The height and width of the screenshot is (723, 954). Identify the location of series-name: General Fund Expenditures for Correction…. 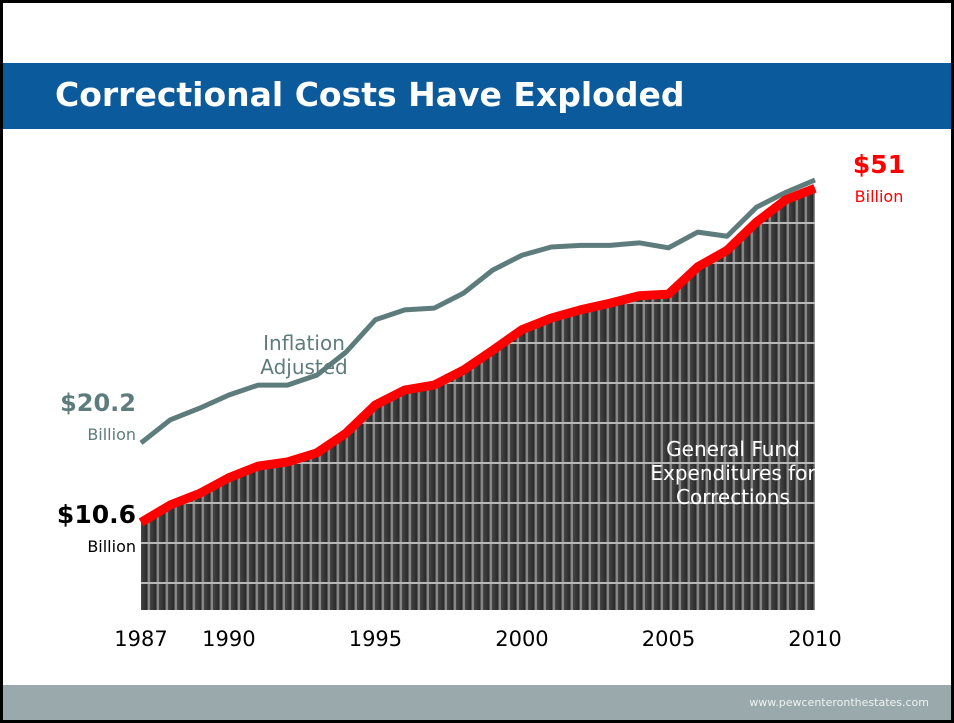
(733, 473).